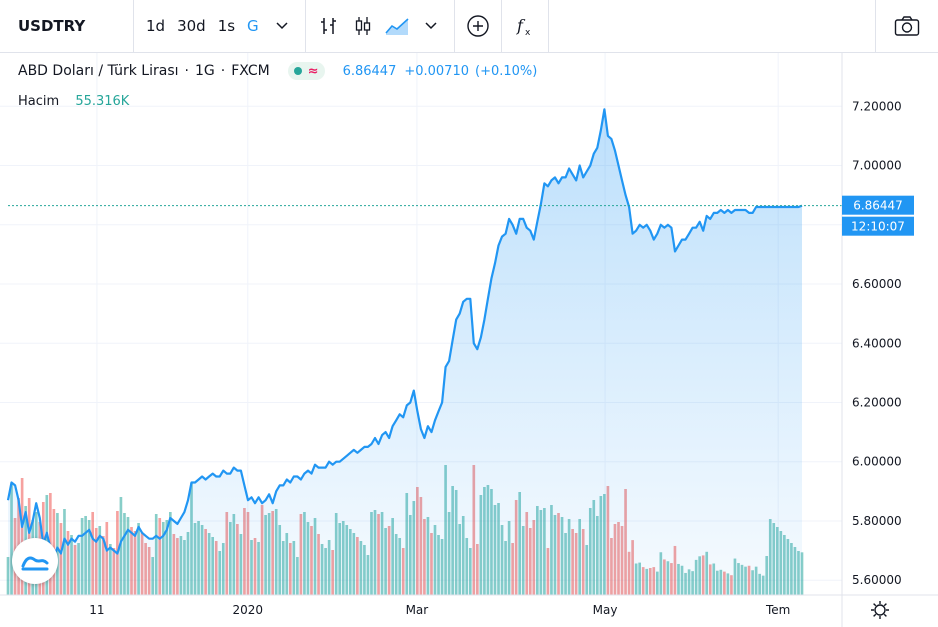  I want to click on snapshot-group, so click(906, 26).